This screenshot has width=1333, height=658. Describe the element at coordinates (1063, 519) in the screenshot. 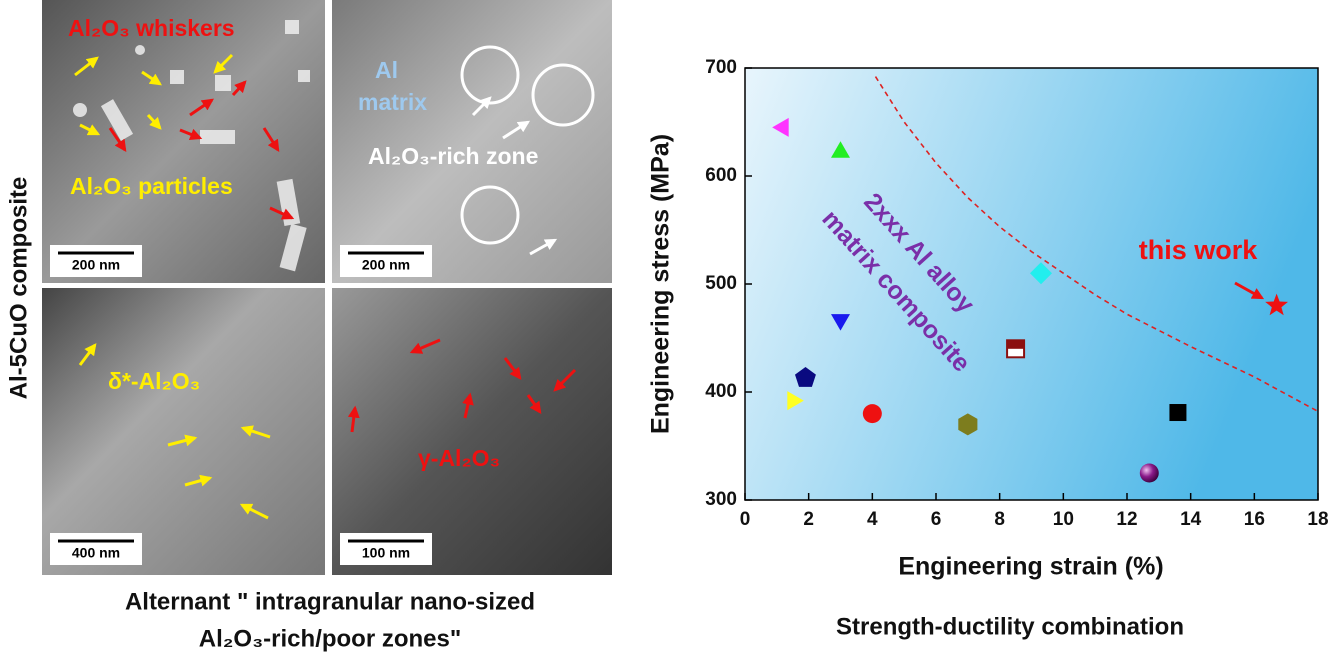

I see `x-tick-label: 10` at that location.